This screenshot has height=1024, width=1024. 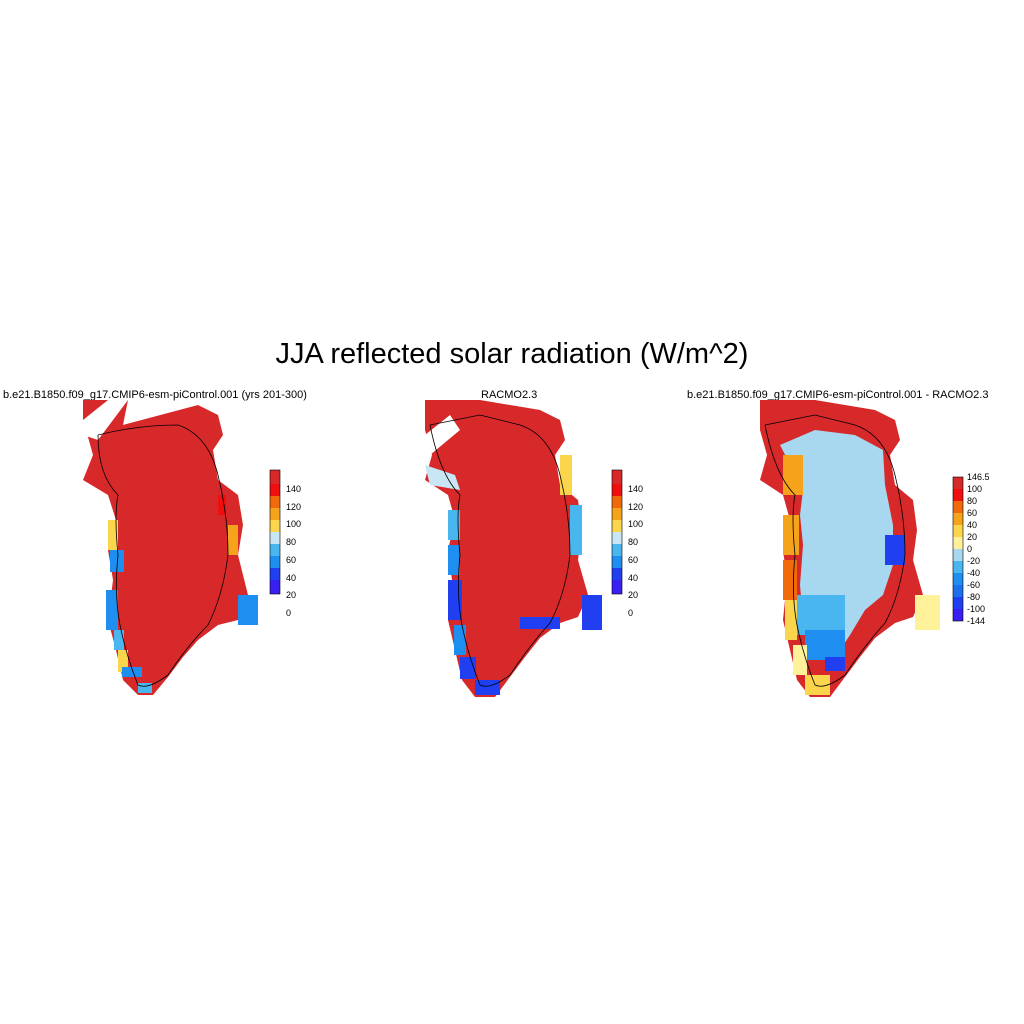 I want to click on cb3-label-100: 100, so click(x=974, y=489).